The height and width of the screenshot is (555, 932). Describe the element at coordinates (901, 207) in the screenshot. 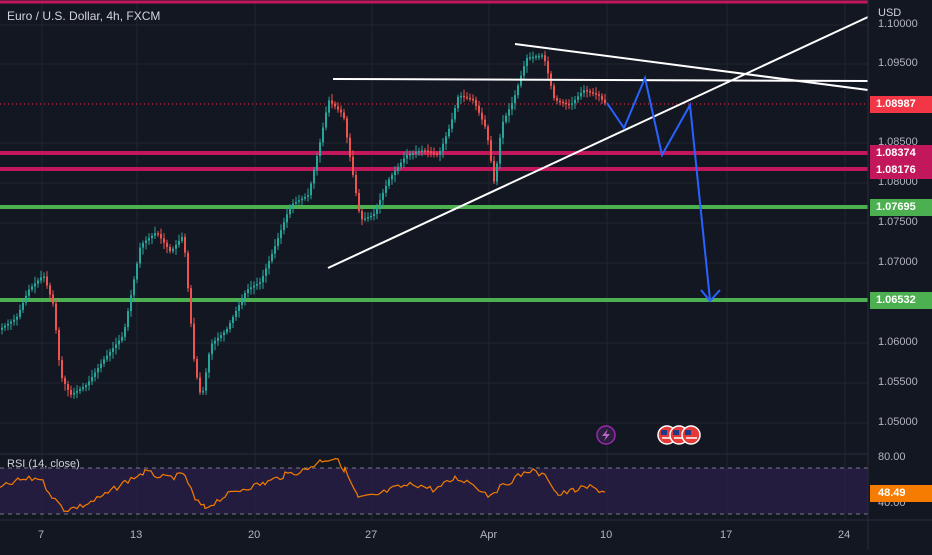

I see `price-badge-support-upper: 1.07695` at that location.